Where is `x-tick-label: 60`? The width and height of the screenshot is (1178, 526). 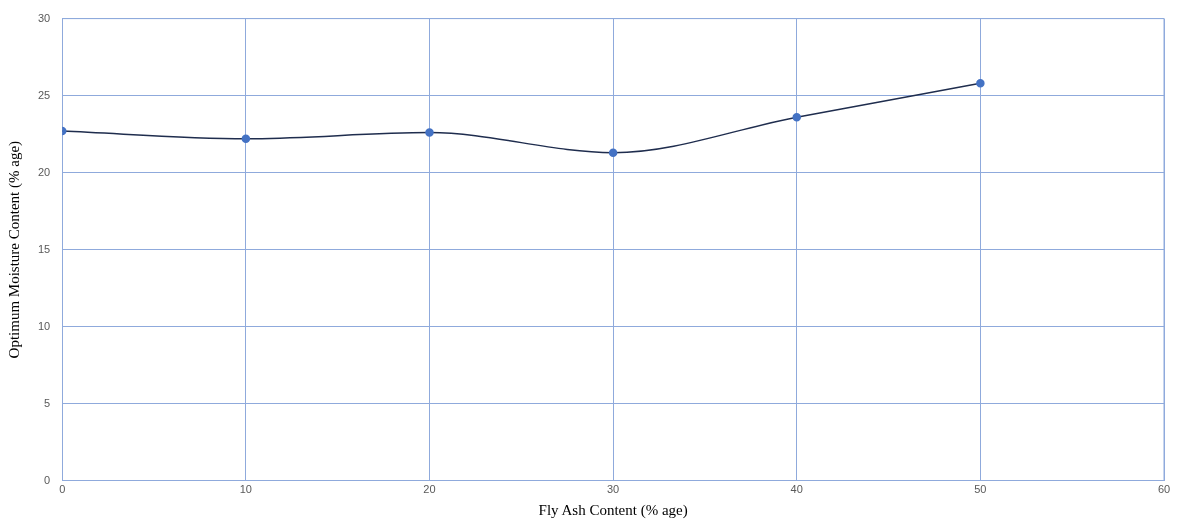 x-tick-label: 60 is located at coordinates (1164, 489).